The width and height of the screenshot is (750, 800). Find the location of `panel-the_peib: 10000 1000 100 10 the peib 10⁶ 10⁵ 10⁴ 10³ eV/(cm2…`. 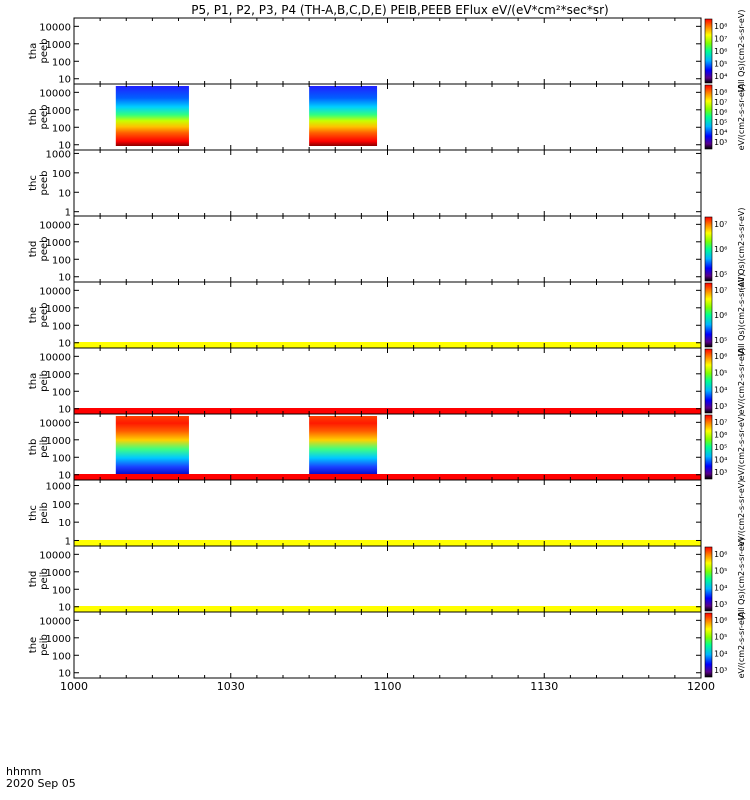

panel-the_peib: 10000 1000 100 10 the peib 10⁶ 10⁵ 10⁴ 10³ eV/(cm2… is located at coordinates (387, 645).